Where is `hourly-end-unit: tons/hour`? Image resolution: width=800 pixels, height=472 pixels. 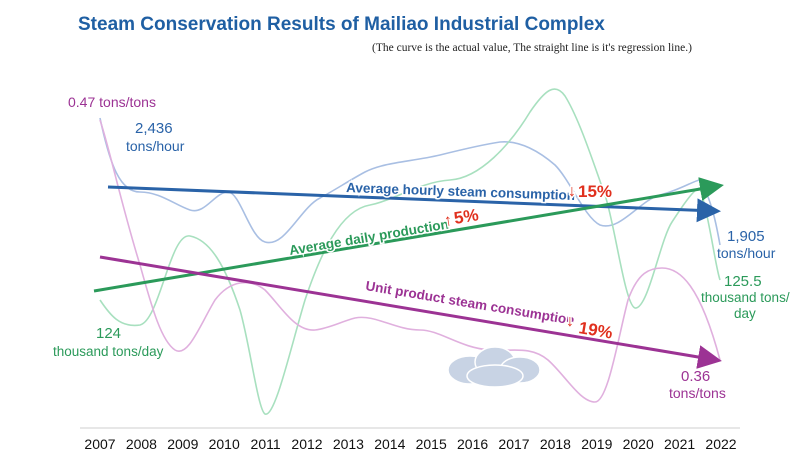 hourly-end-unit: tons/hour is located at coordinates (746, 253).